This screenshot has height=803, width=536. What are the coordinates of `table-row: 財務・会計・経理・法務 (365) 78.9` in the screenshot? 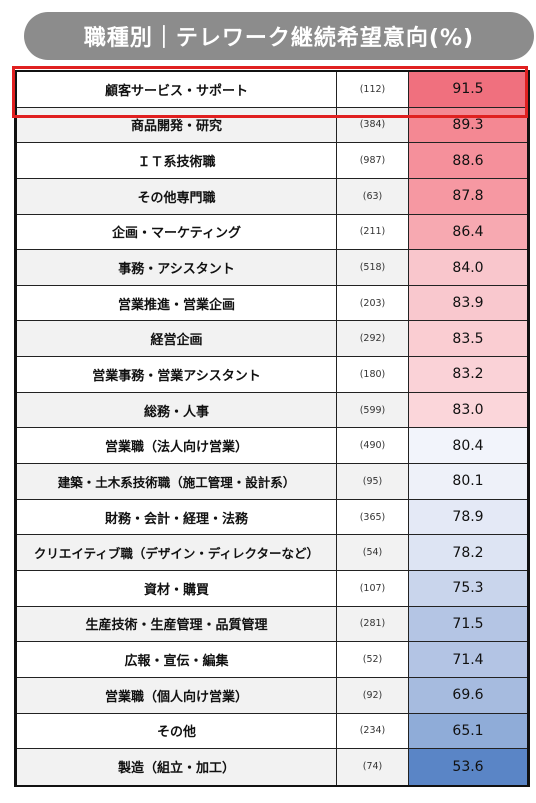 It's located at (272, 517).